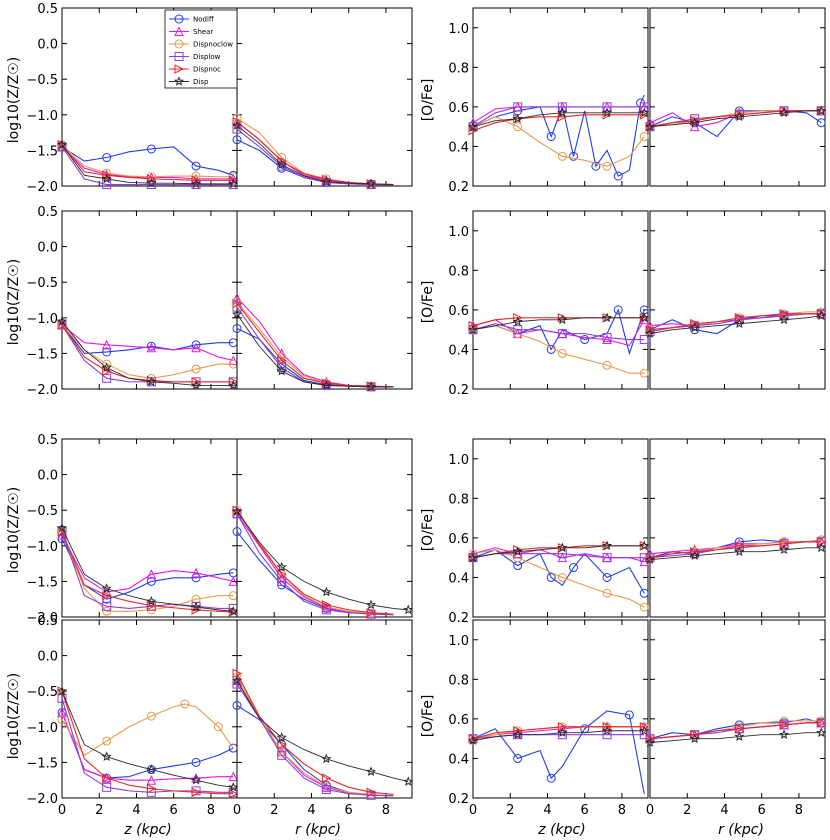 The width and height of the screenshot is (830, 840). What do you see at coordinates (213, 45) in the screenshot?
I see `legend-label: Dispnoclow` at bounding box center [213, 45].